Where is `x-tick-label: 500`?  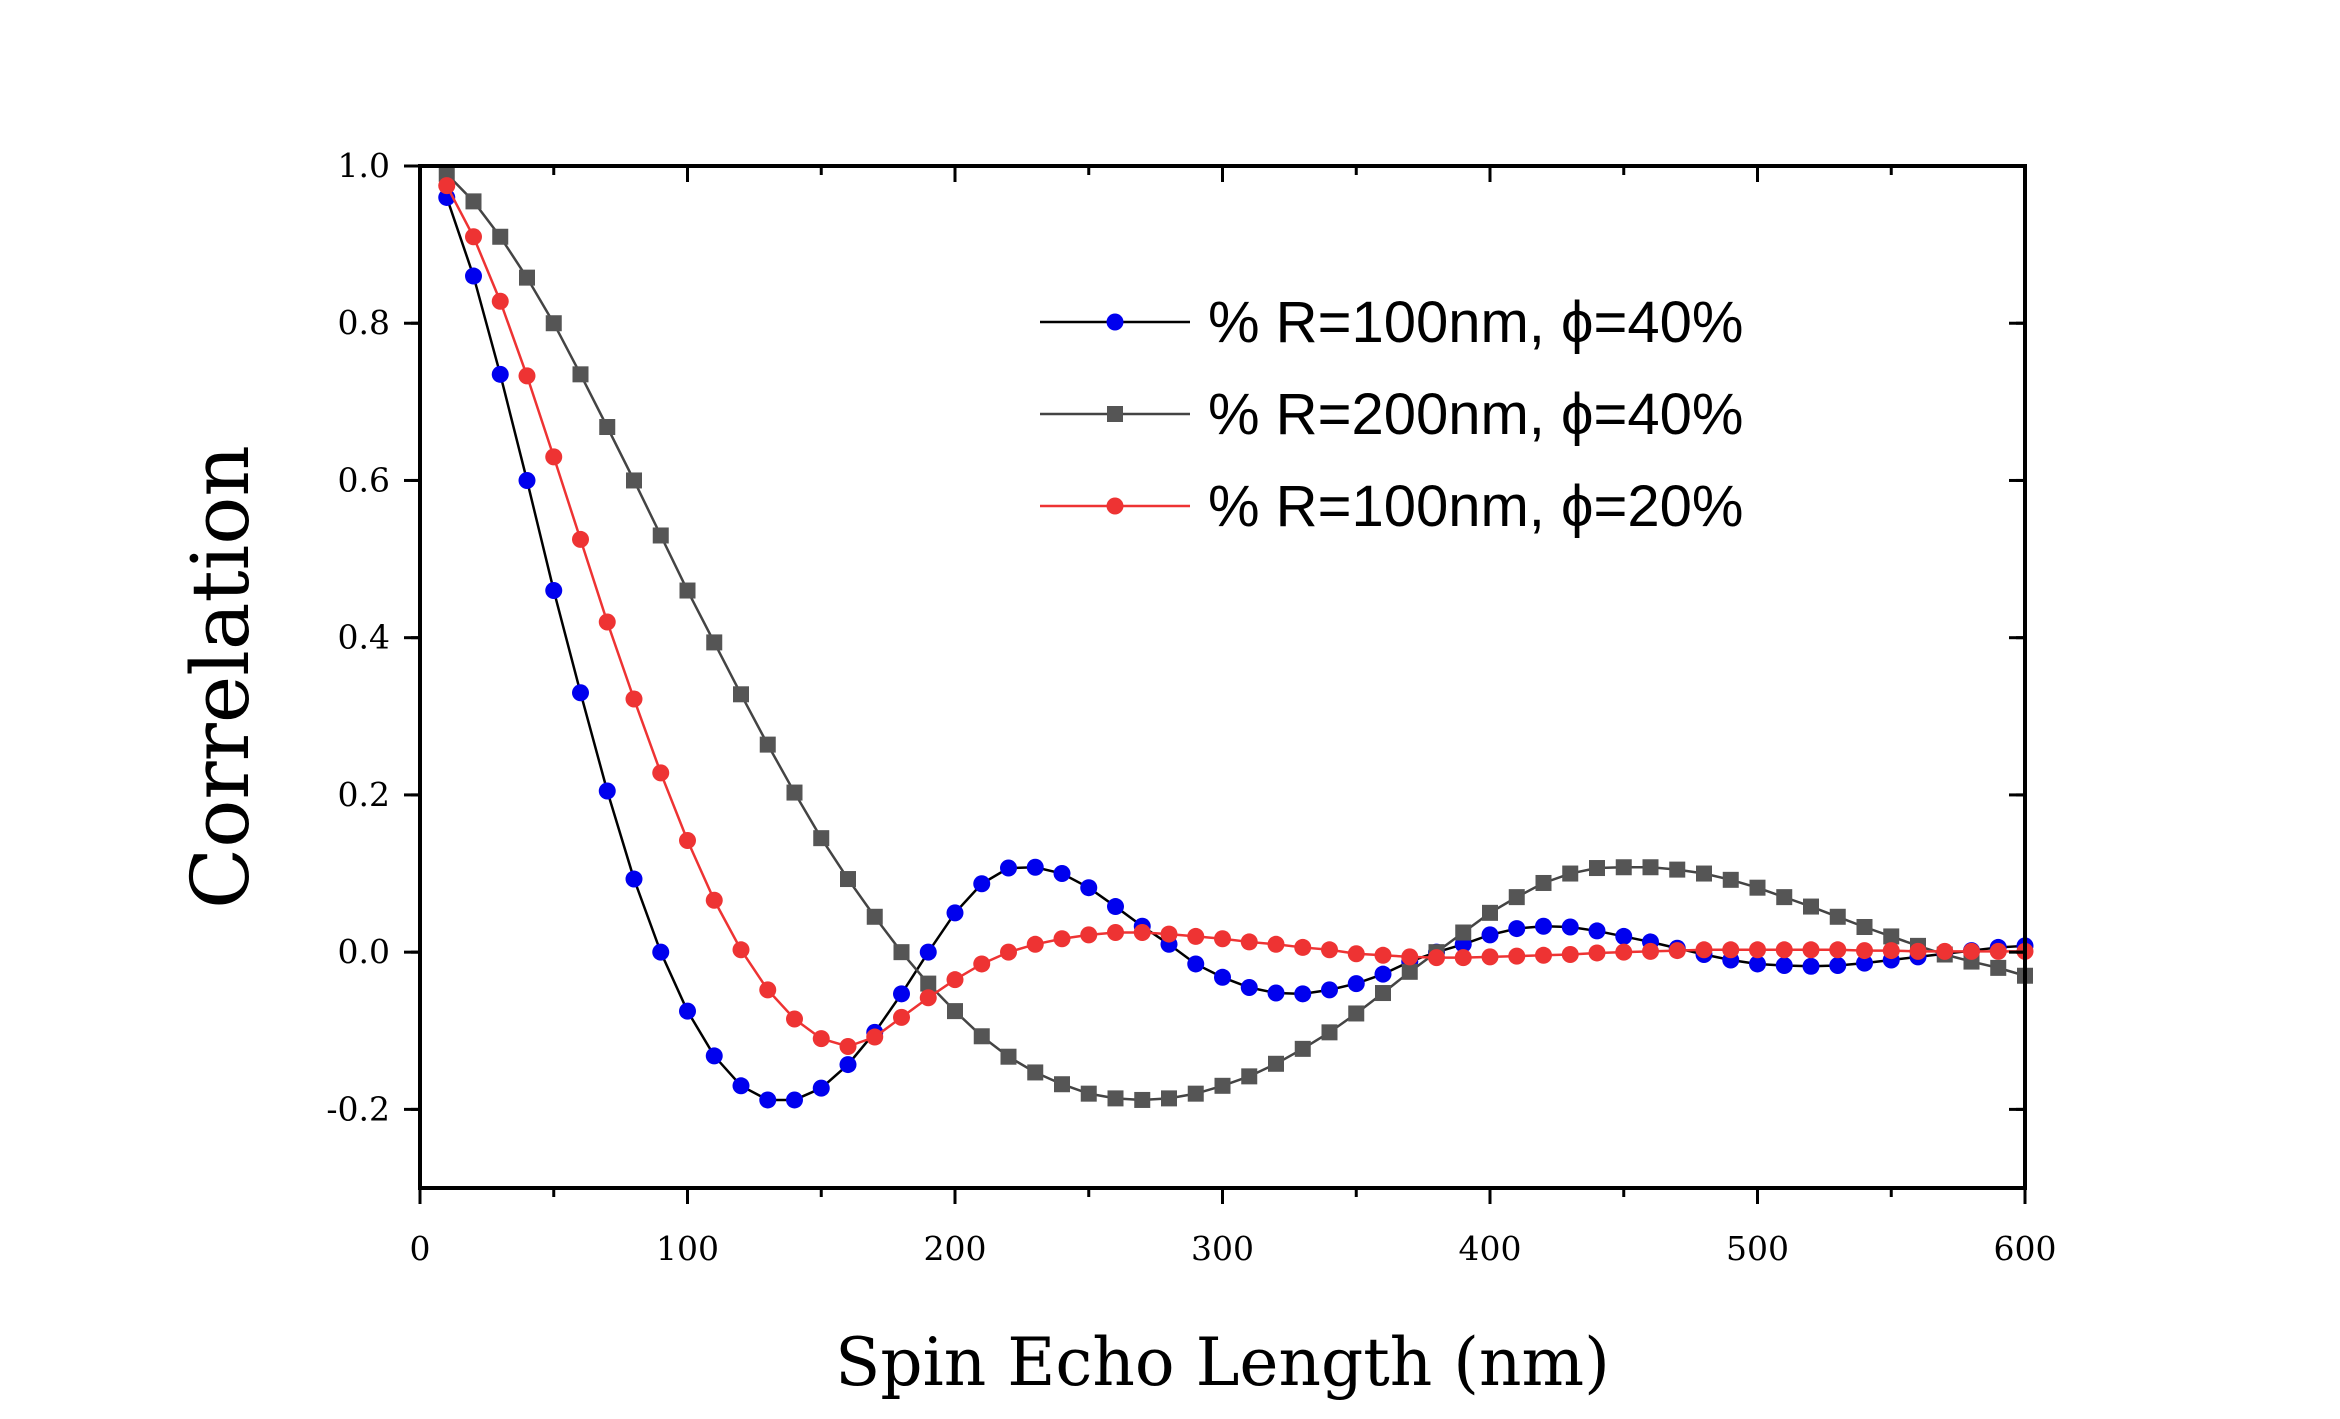
x-tick-label: 500 is located at coordinates (1757, 1248).